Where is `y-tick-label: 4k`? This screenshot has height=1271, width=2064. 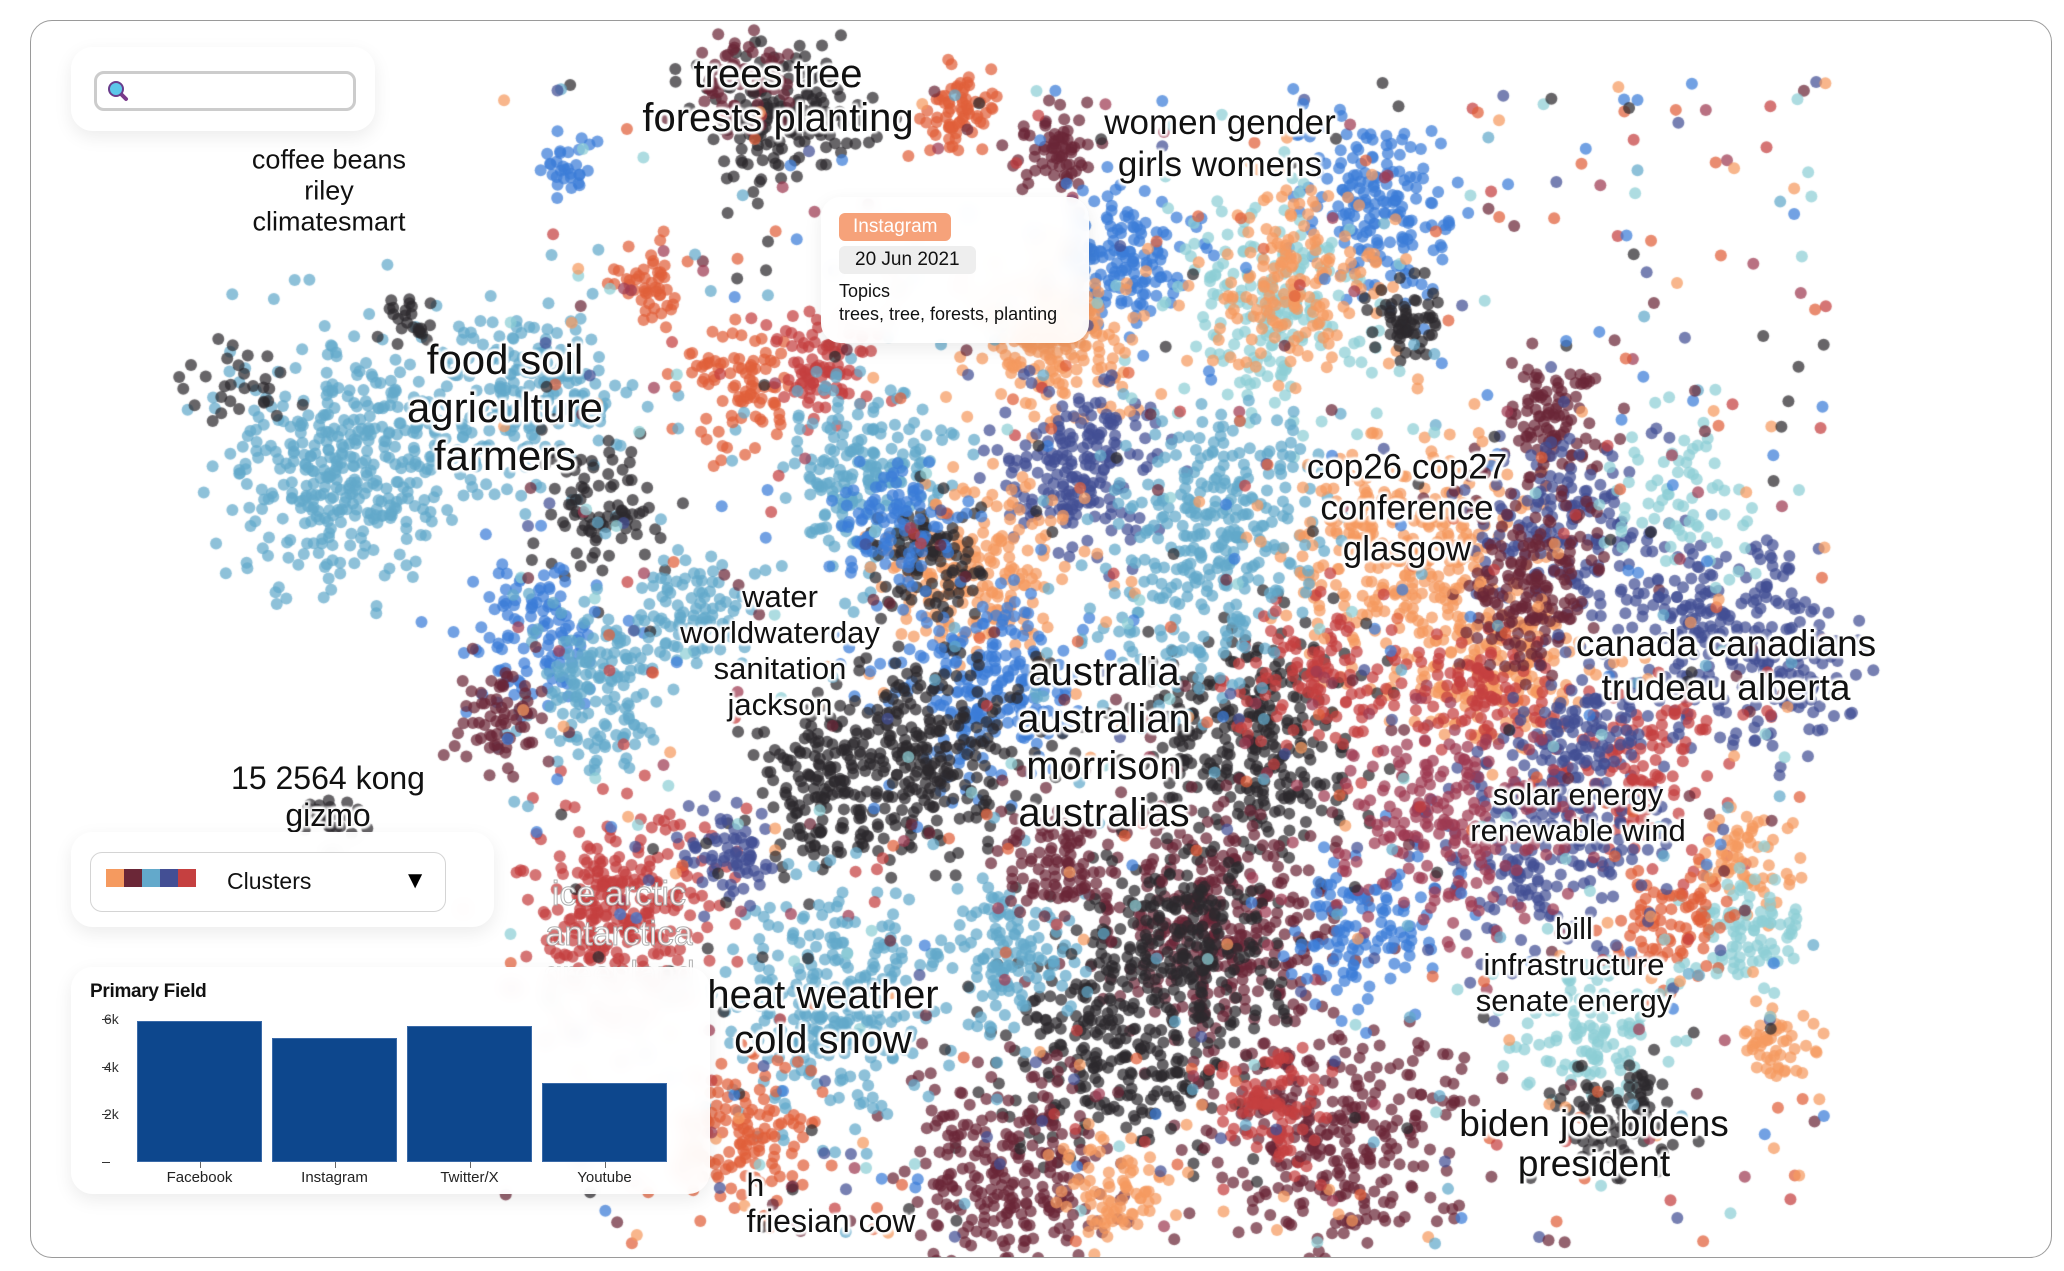
y-tick-label: 4k is located at coordinates (111, 1067).